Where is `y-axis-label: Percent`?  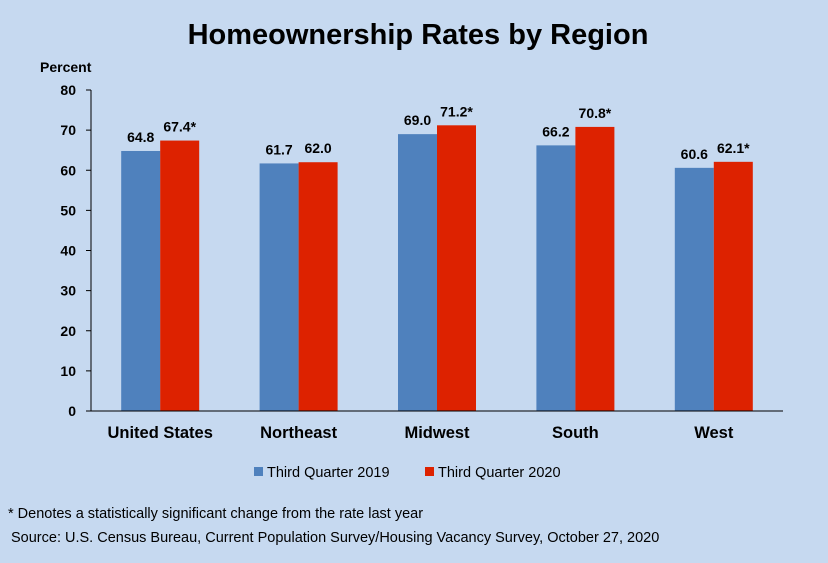
y-axis-label: Percent is located at coordinates (66, 67).